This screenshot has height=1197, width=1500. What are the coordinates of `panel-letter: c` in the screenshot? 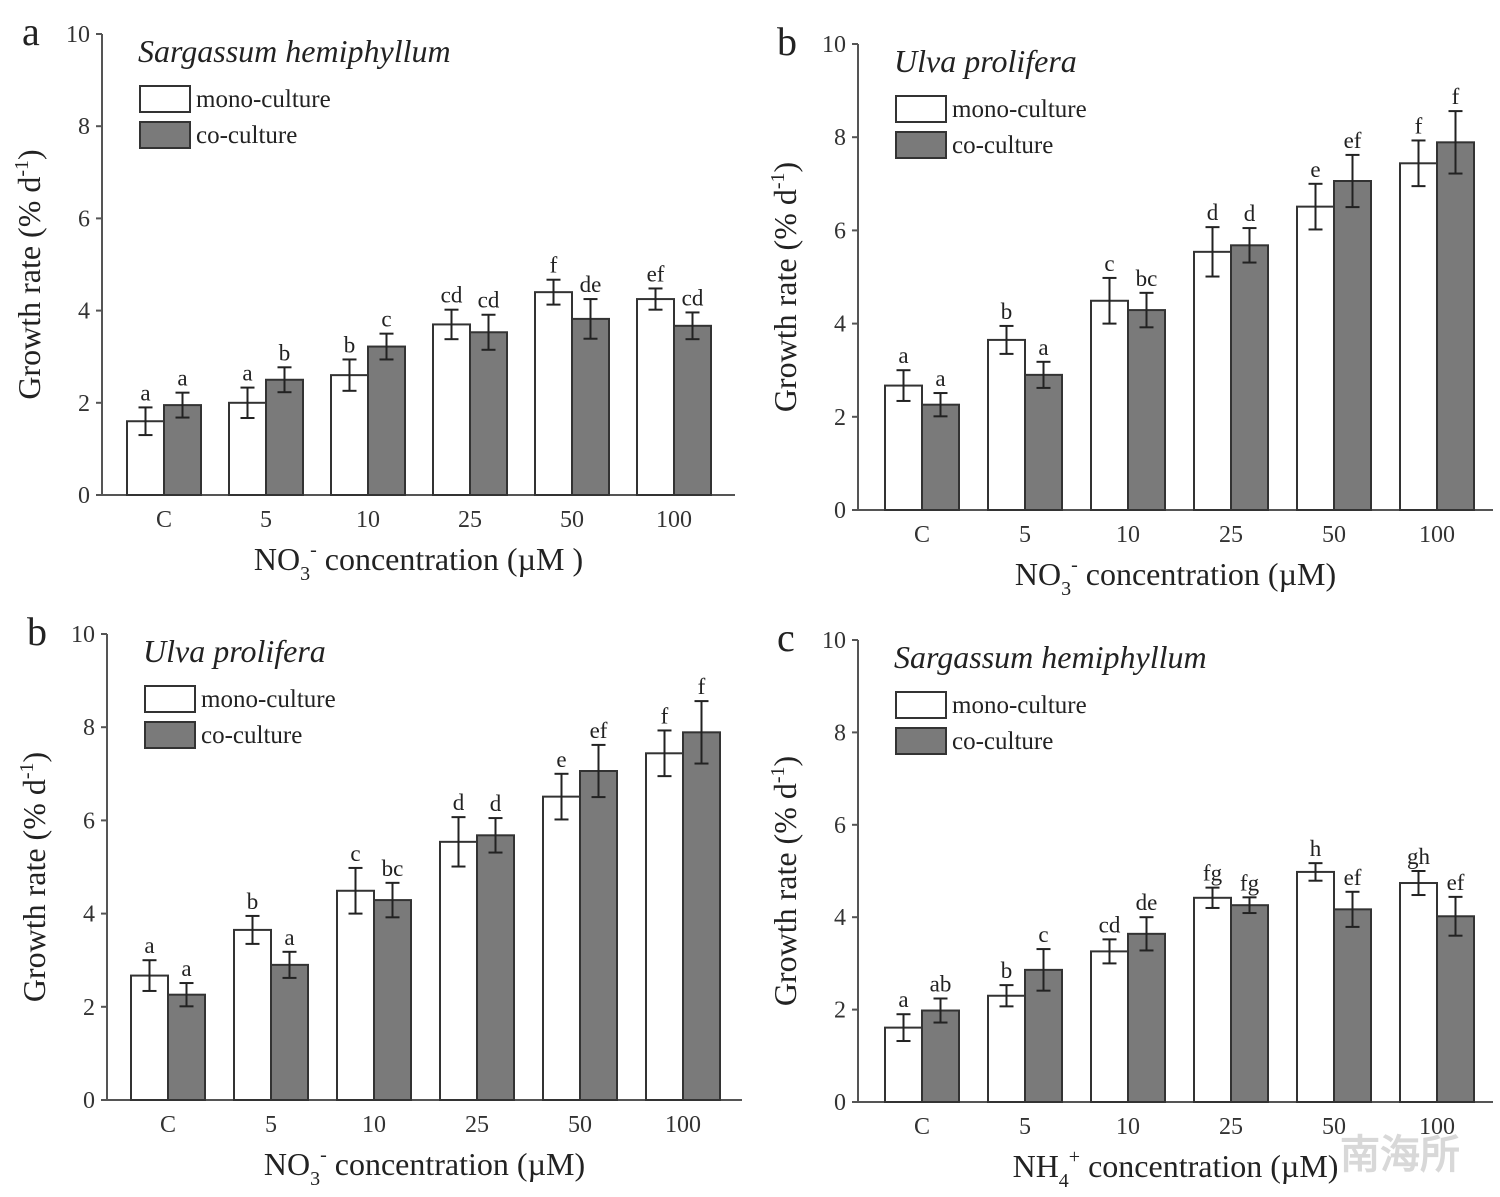 It's located at (786, 637).